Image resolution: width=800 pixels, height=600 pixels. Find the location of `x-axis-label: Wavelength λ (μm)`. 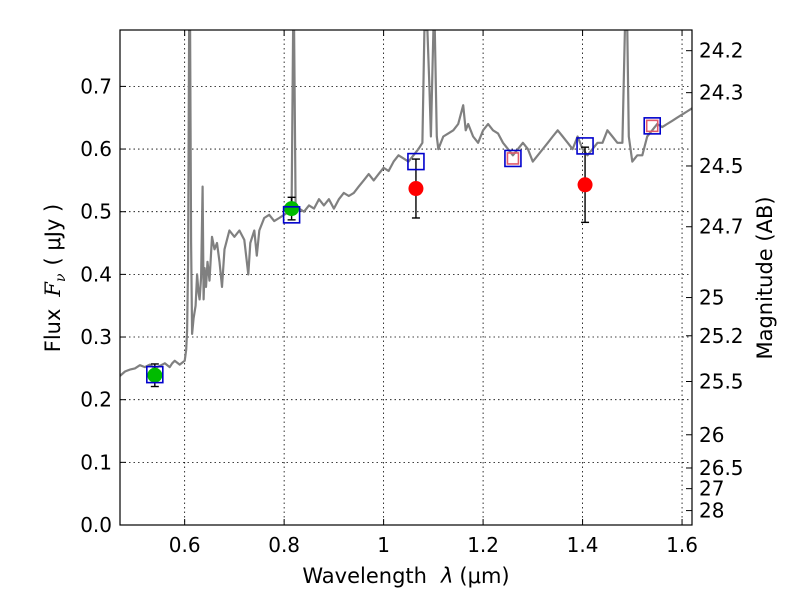

x-axis-label: Wavelength λ (μm) is located at coordinates (405, 576).